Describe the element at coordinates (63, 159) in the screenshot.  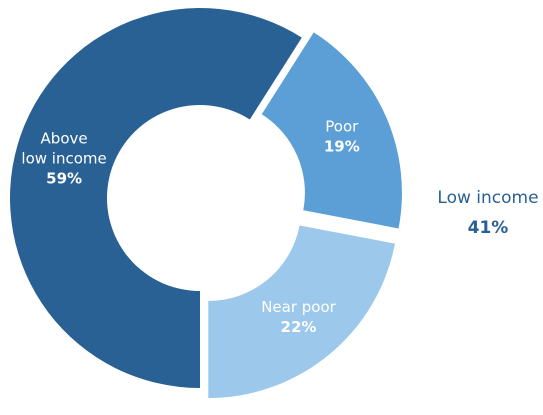
I see `slice-label: low income` at that location.